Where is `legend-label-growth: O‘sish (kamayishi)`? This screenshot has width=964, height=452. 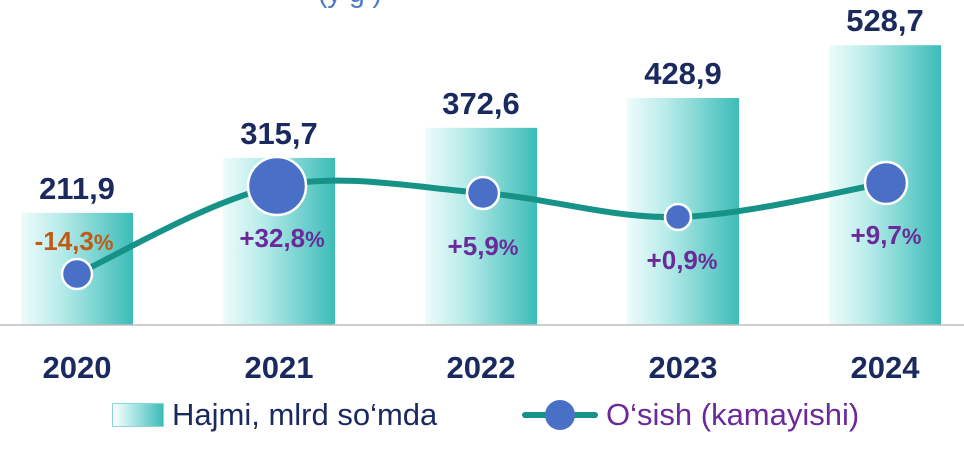 legend-label-growth: O‘sish (kamayishi) is located at coordinates (733, 414).